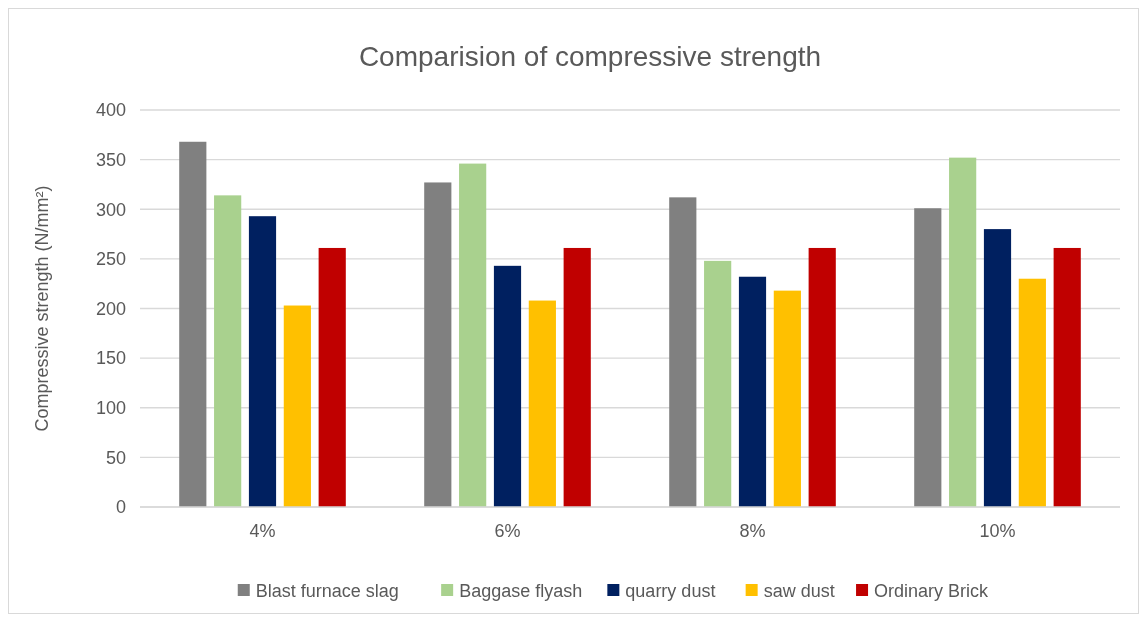 This screenshot has height=622, width=1147. I want to click on y-tick-label: 250, so click(110, 259).